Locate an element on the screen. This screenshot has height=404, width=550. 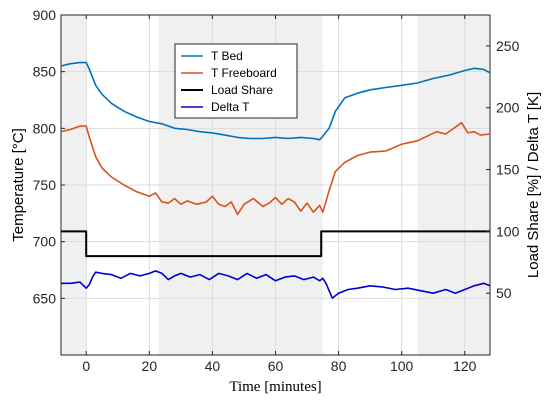
series-line-load-share is located at coordinates (275, 244).